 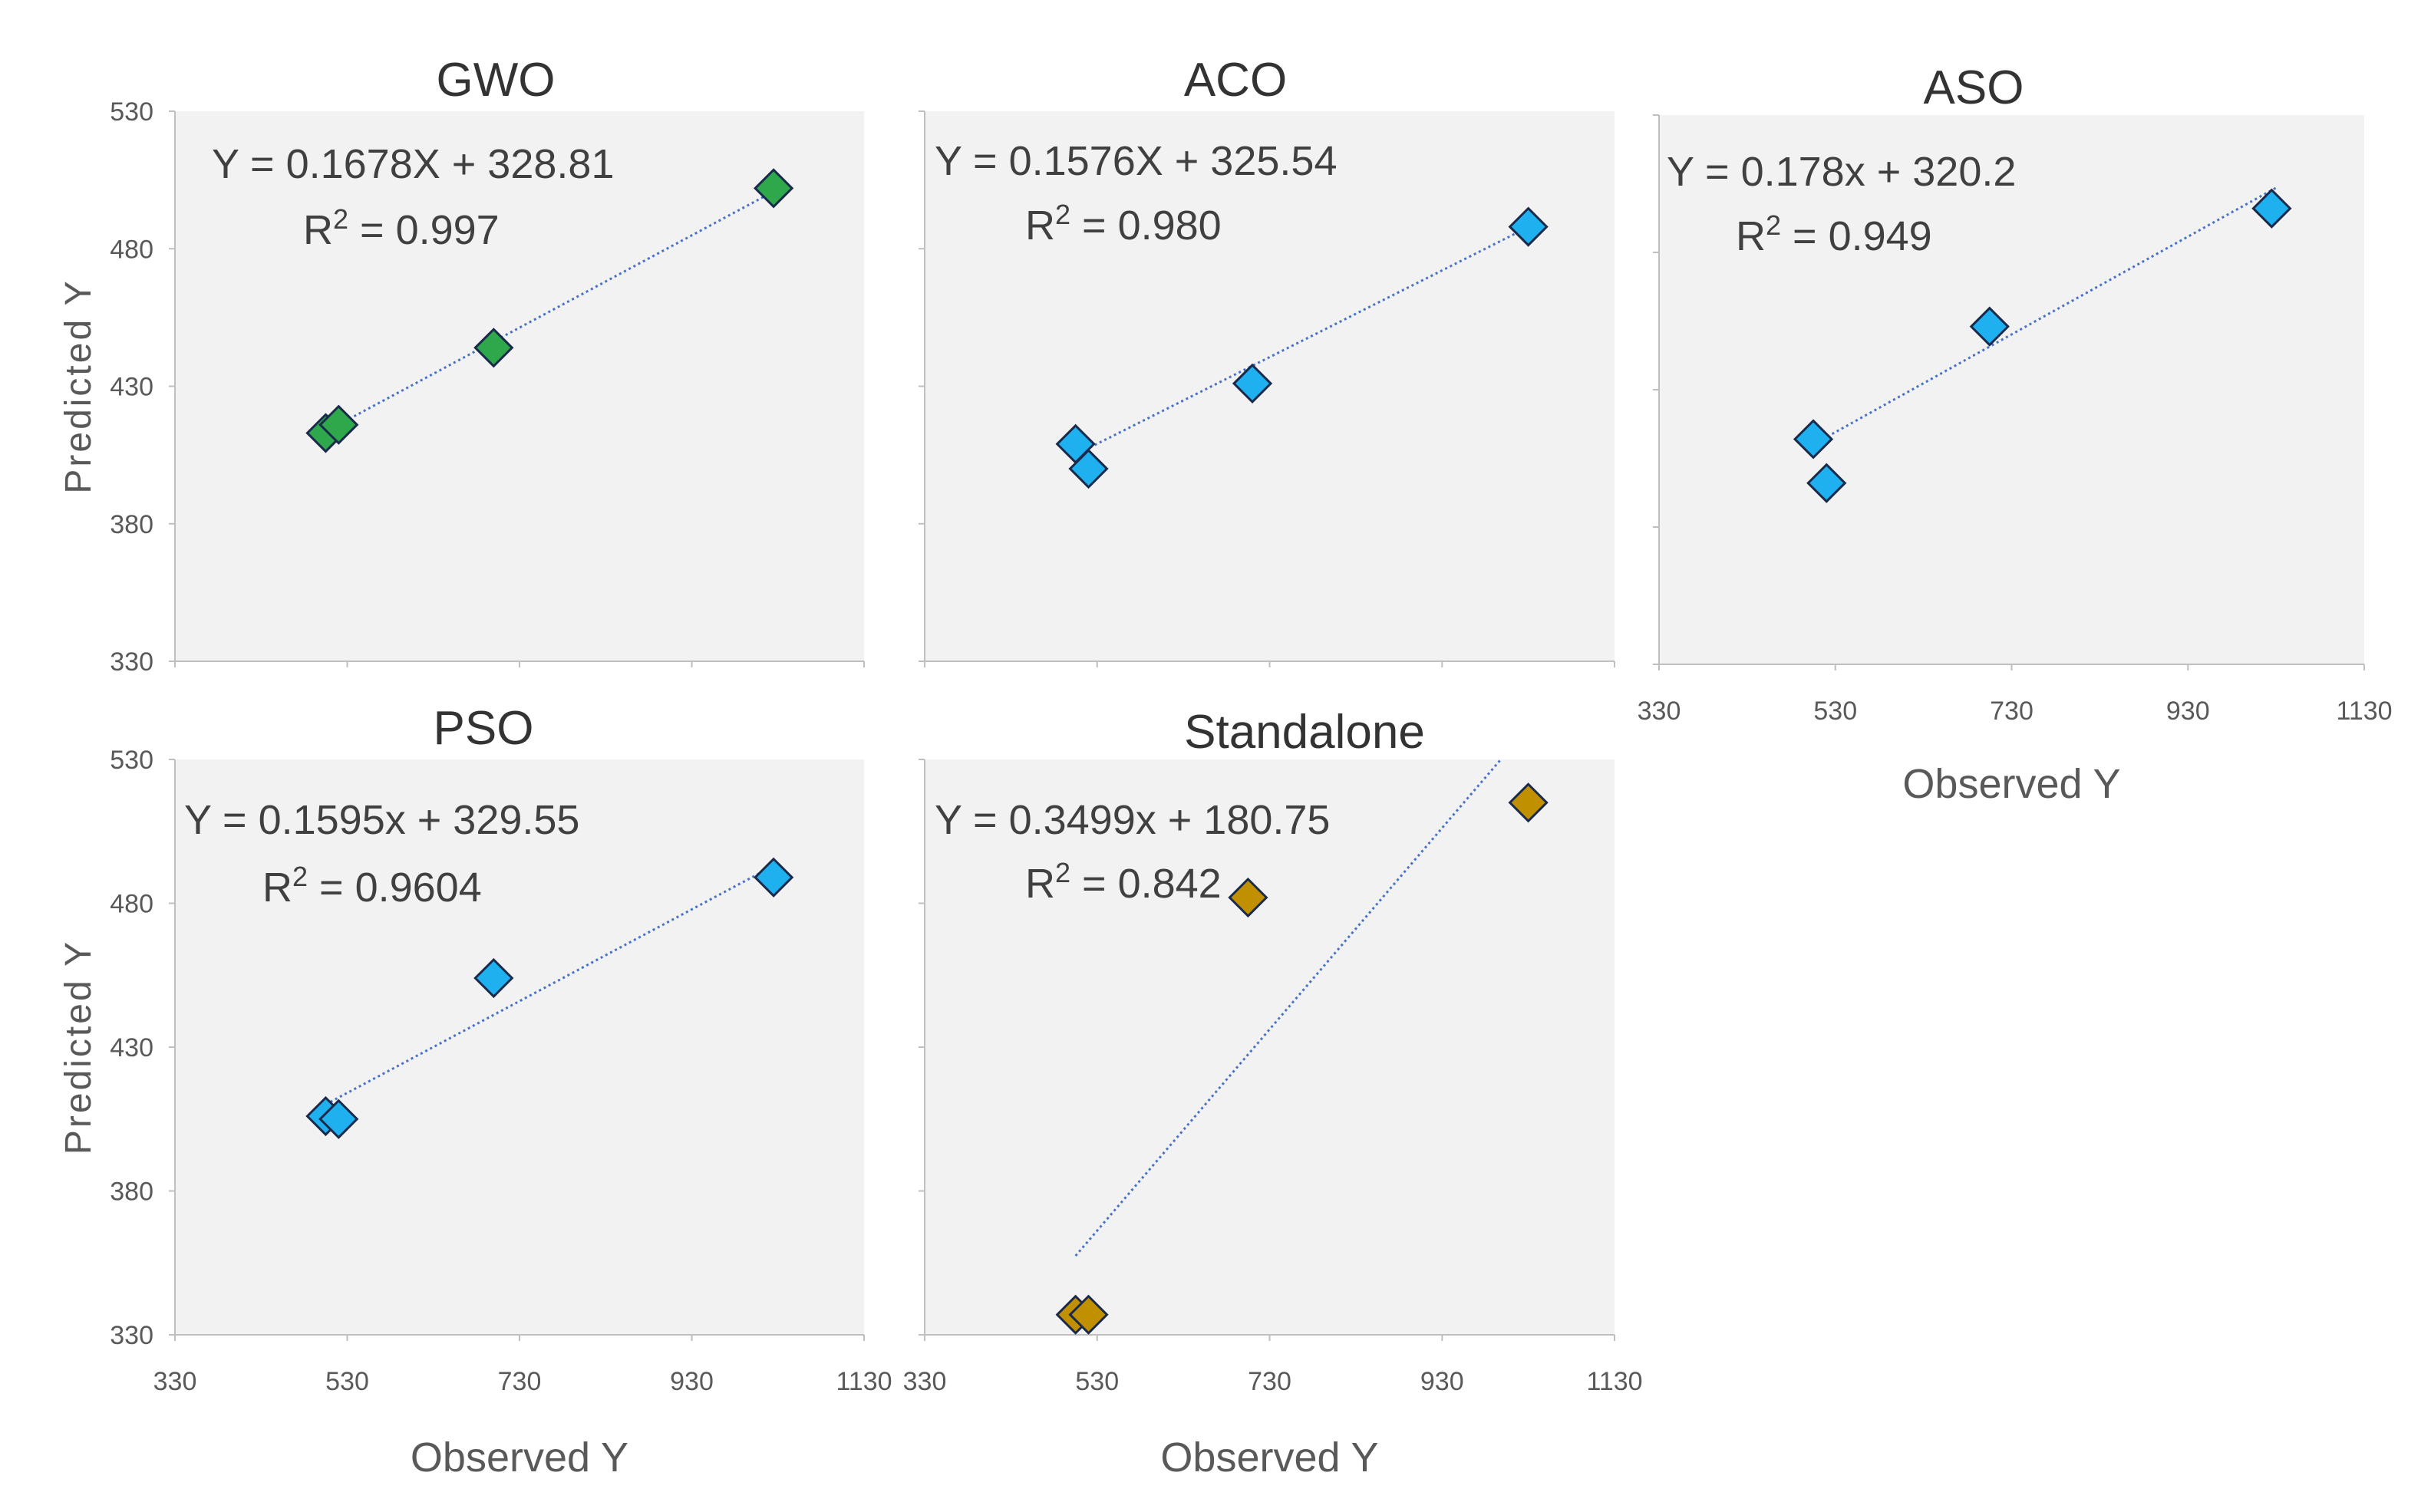 What do you see at coordinates (424, 230) in the screenshot?
I see `r-squared-value: = 0.997` at bounding box center [424, 230].